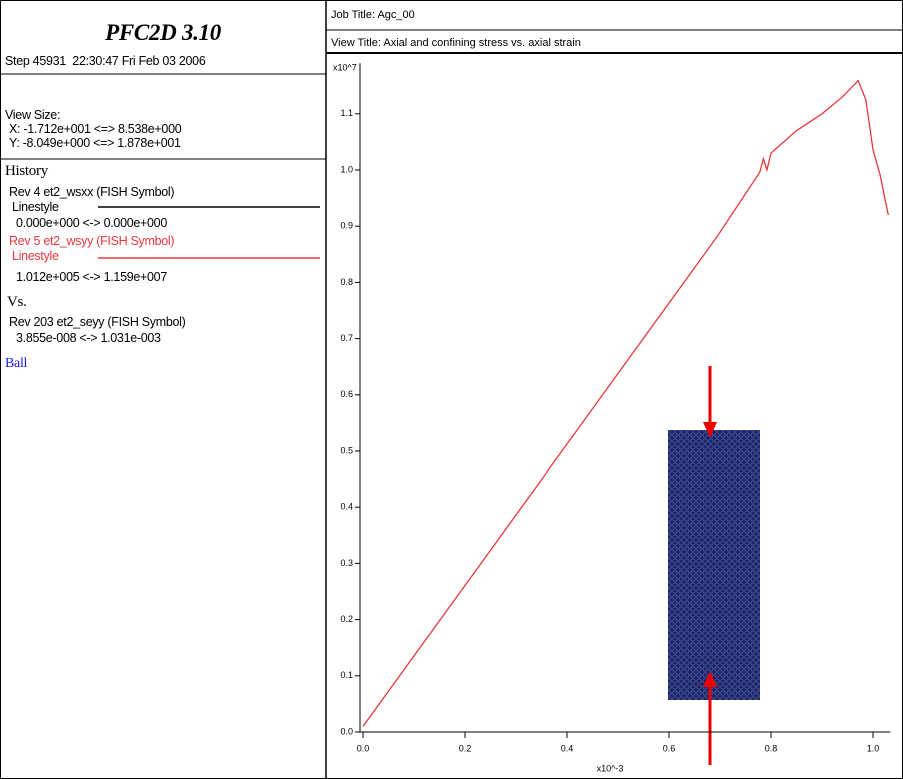 The image size is (903, 779). What do you see at coordinates (610, 768) in the screenshot?
I see `x-multiplier: x10^-3` at bounding box center [610, 768].